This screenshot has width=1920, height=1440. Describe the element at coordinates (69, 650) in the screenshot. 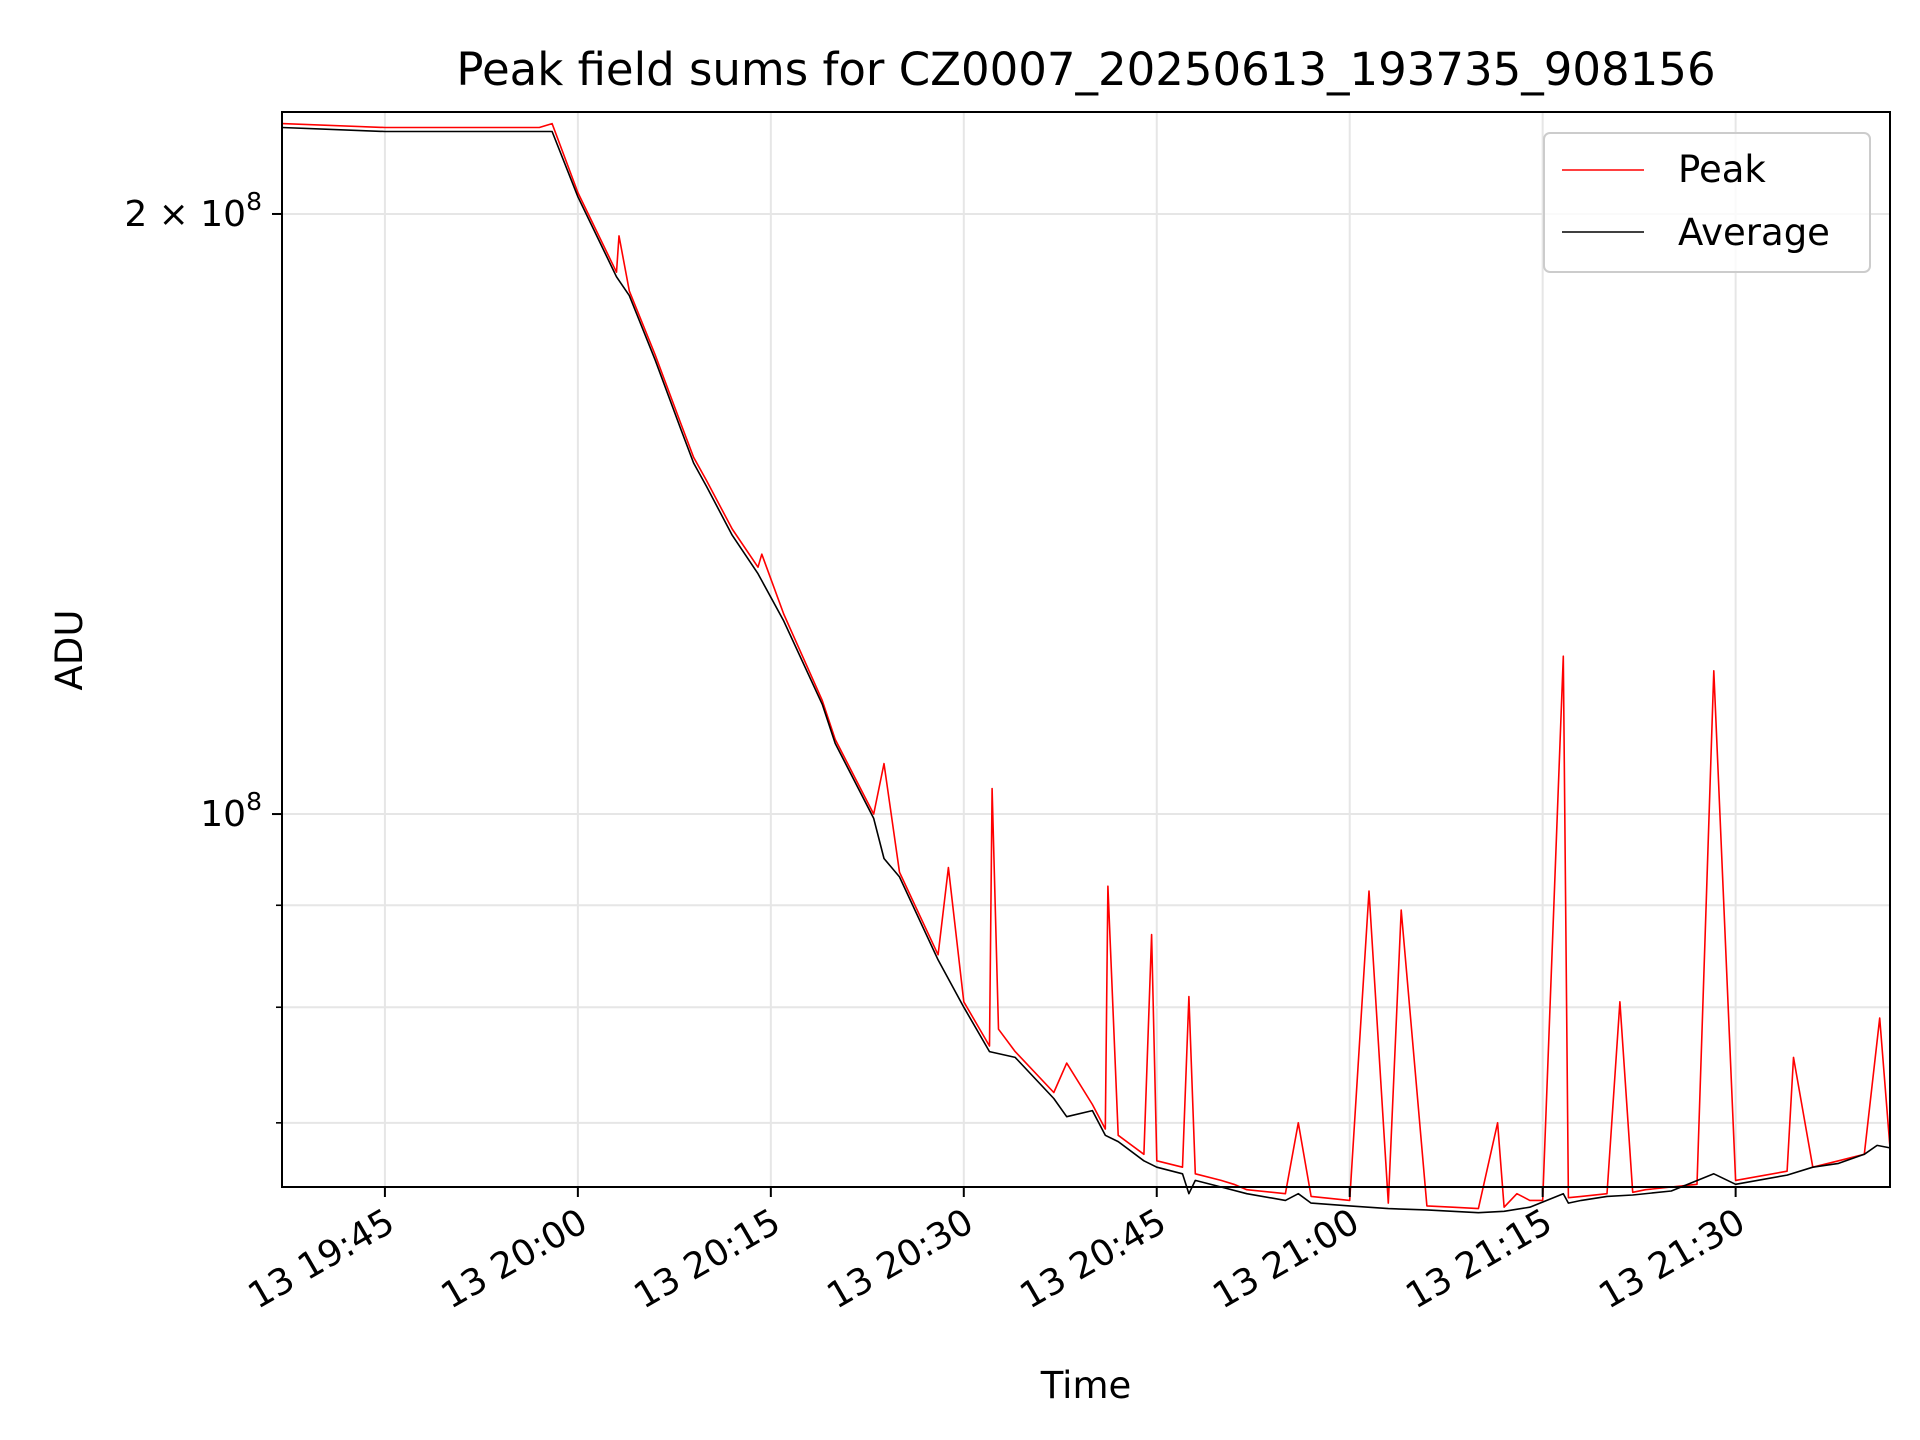

I see `y-axis-label: ADU` at that location.